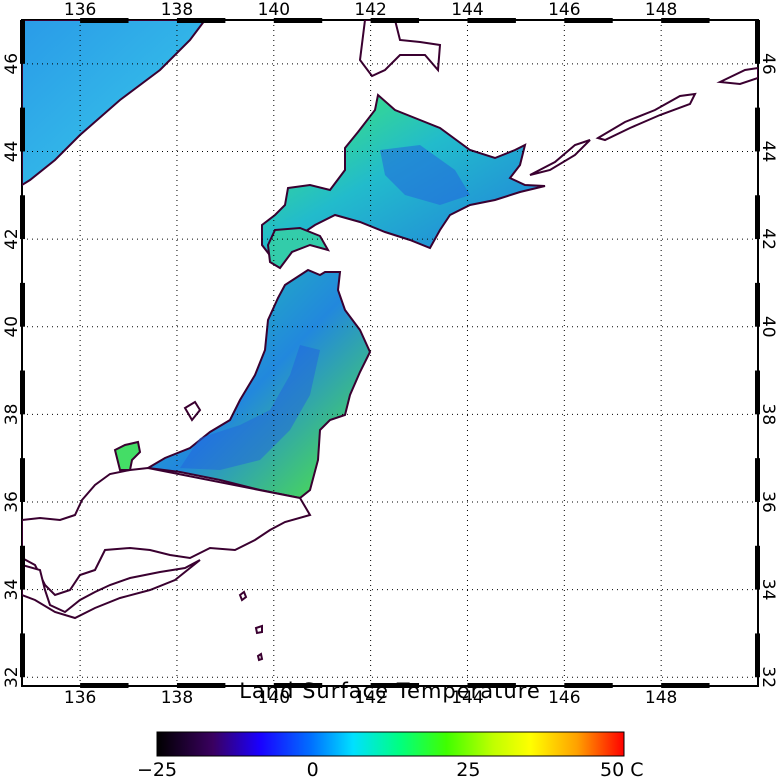  What do you see at coordinates (274, 698) in the screenshot?
I see `lon-label-bottom: 140` at bounding box center [274, 698].